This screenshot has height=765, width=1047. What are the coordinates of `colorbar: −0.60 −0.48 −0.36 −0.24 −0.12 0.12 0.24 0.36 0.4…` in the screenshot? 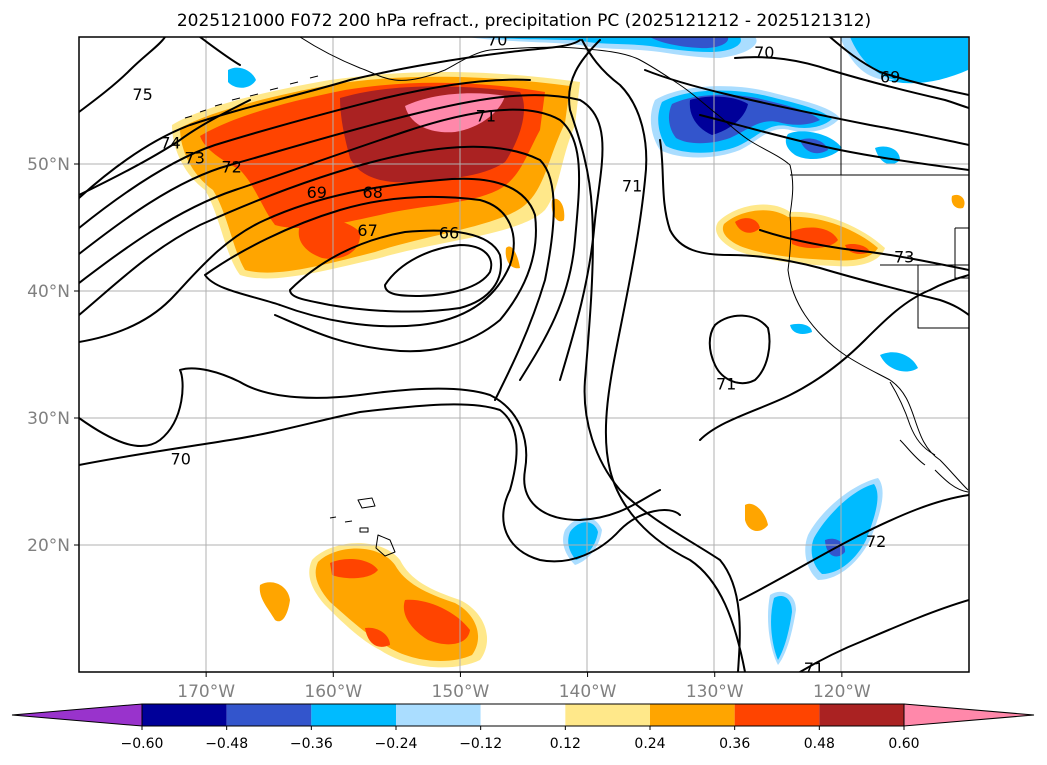 It's located at (523, 727).